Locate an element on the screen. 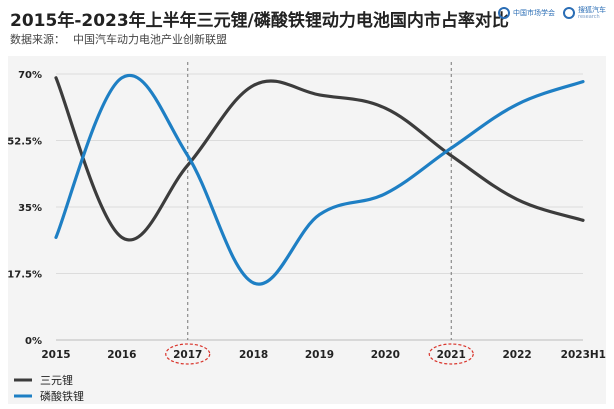 The height and width of the screenshot is (409, 614). x-tick-label: 2019 is located at coordinates (319, 355).